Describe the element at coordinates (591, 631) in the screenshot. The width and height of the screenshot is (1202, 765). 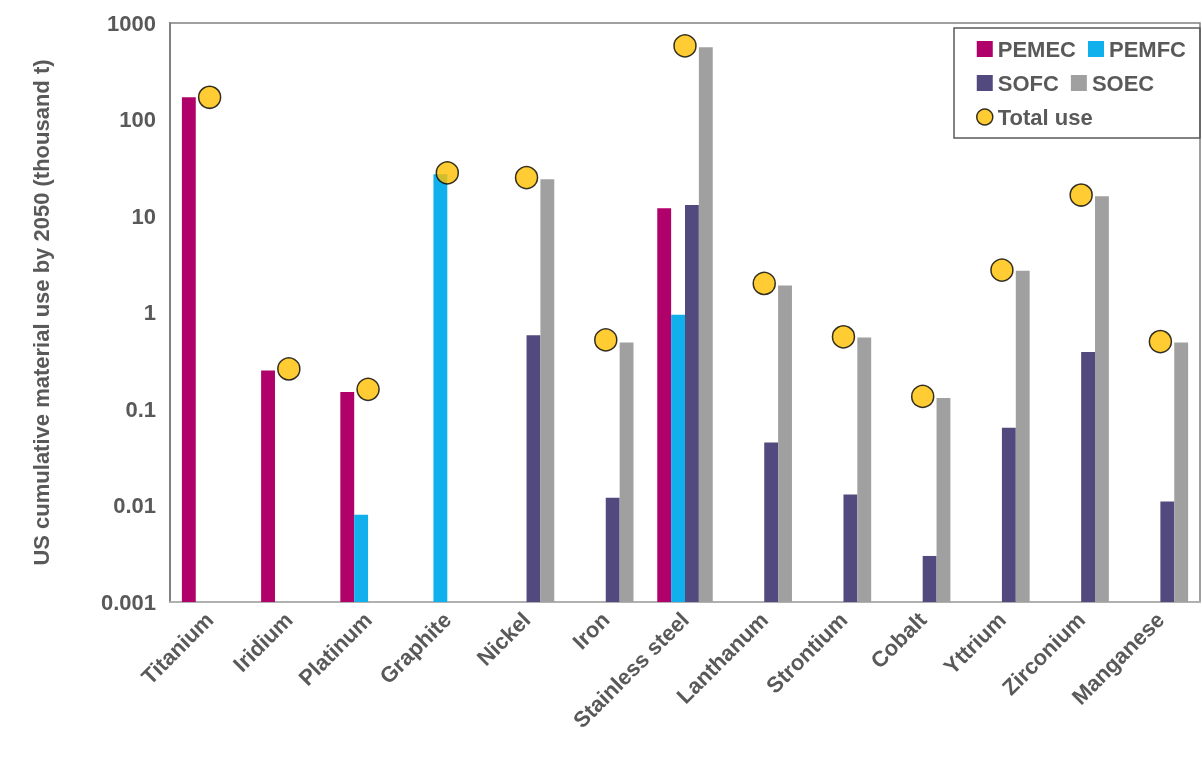
I see `x-tick-label: Iron` at that location.